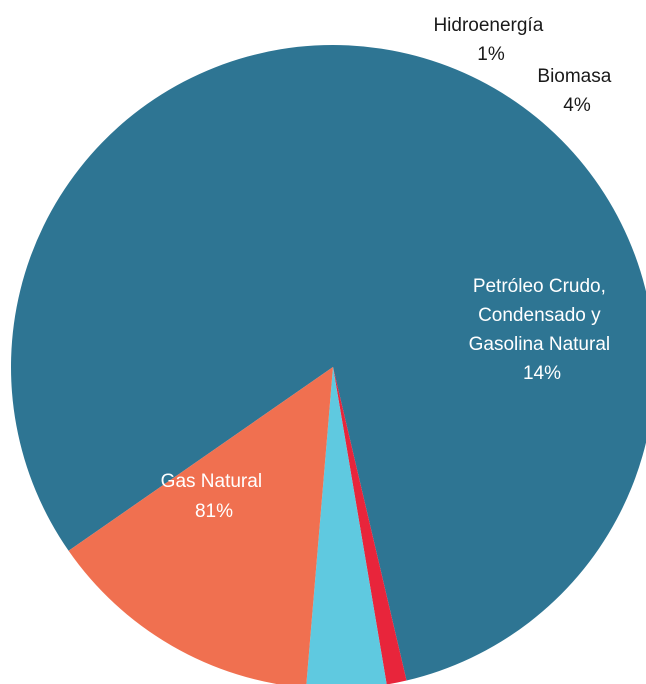 The image size is (646, 684). Describe the element at coordinates (214, 496) in the screenshot. I see `slice-label-gas-natural: Gas Natural 81%` at that location.